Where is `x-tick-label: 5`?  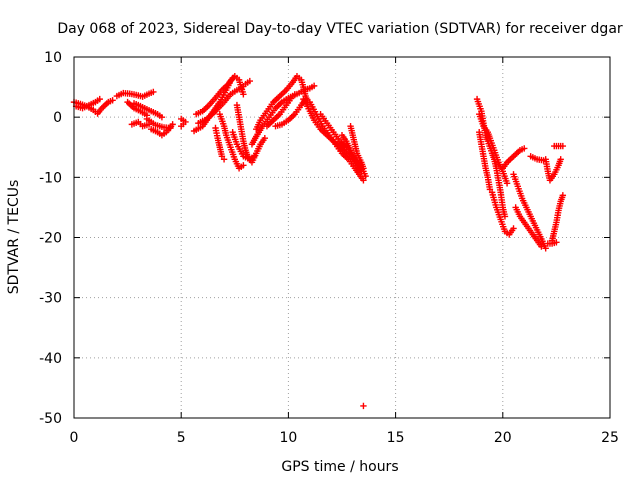 x-tick-label: 5 is located at coordinates (181, 438).